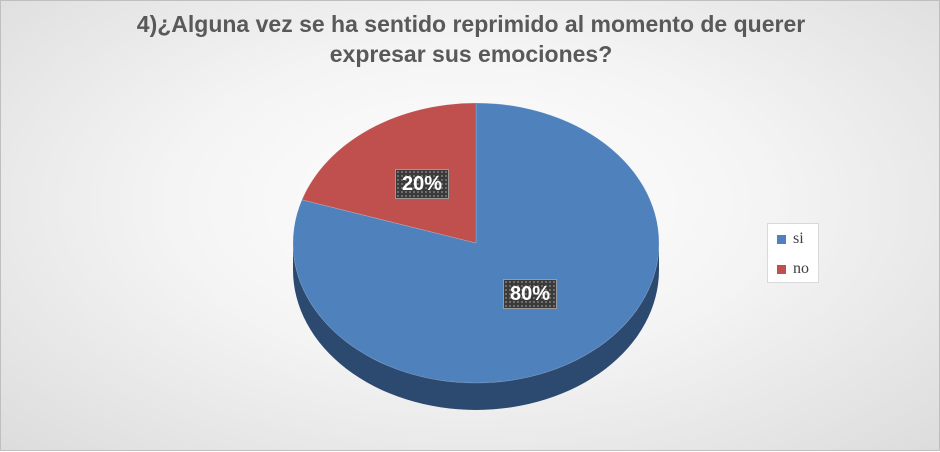 This screenshot has height=452, width=940. Describe the element at coordinates (781, 269) in the screenshot. I see `legend-swatch-no` at that location.